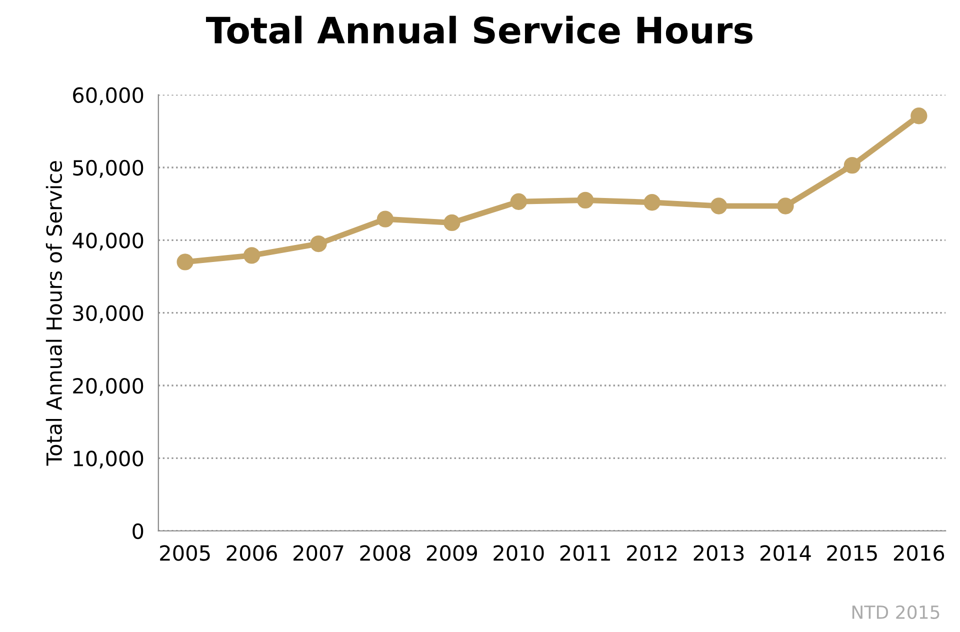 The height and width of the screenshot is (632, 960). I want to click on x-tick-label: 2012, so click(651, 553).